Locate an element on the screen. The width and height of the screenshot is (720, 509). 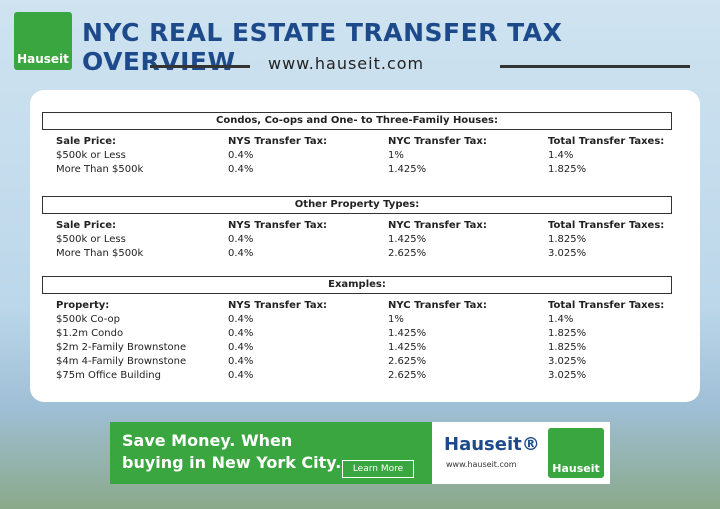
title: NYC REAL ESTATE TRANSFER TAX OVERVIEW is located at coordinates (322, 47).